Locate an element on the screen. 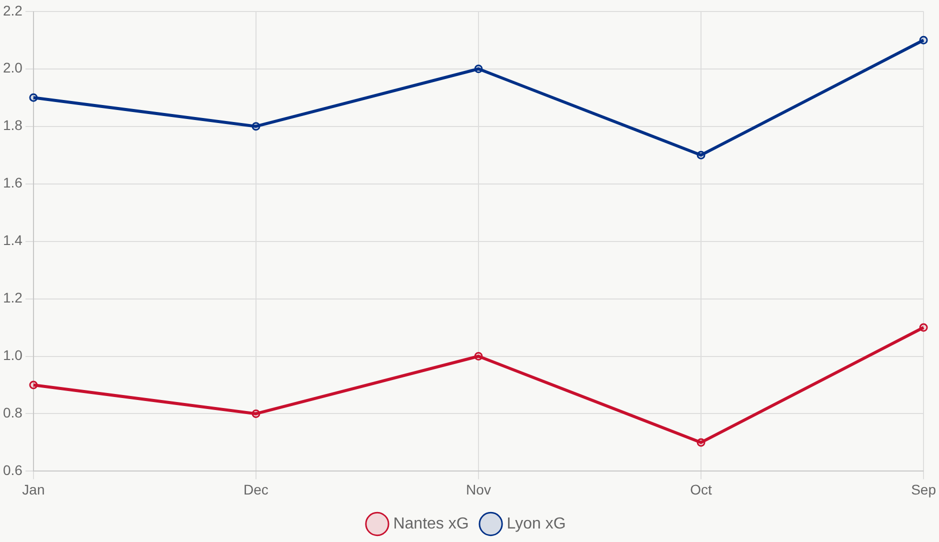 The height and width of the screenshot is (542, 939). y-tick-label: 0.6 is located at coordinates (12, 470).